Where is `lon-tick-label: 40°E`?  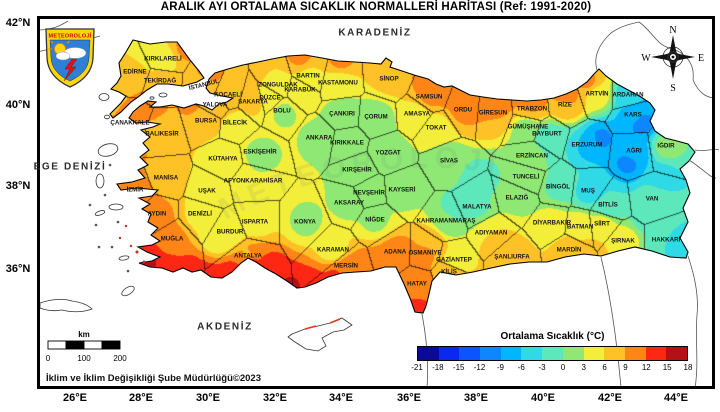 lon-tick-label: 40°E is located at coordinates (543, 398).